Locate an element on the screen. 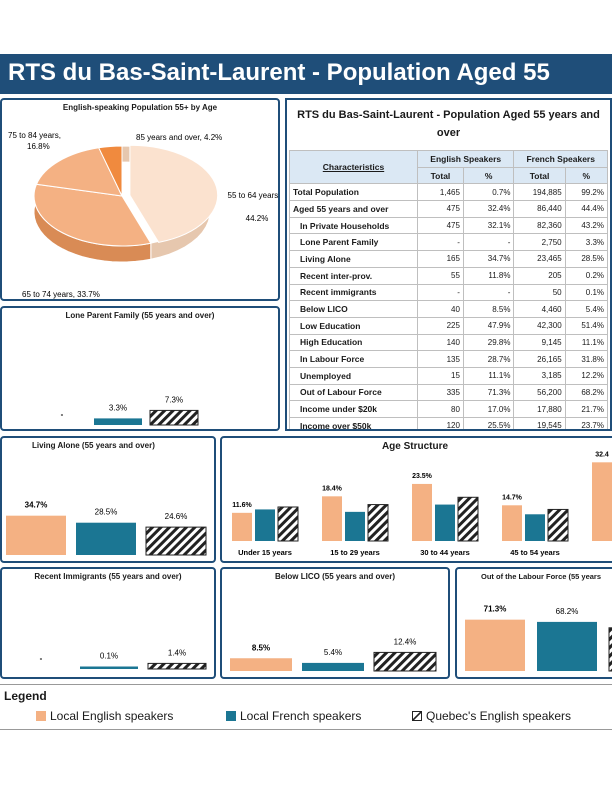  cell-en-pct: 71.3% is located at coordinates (488, 392).